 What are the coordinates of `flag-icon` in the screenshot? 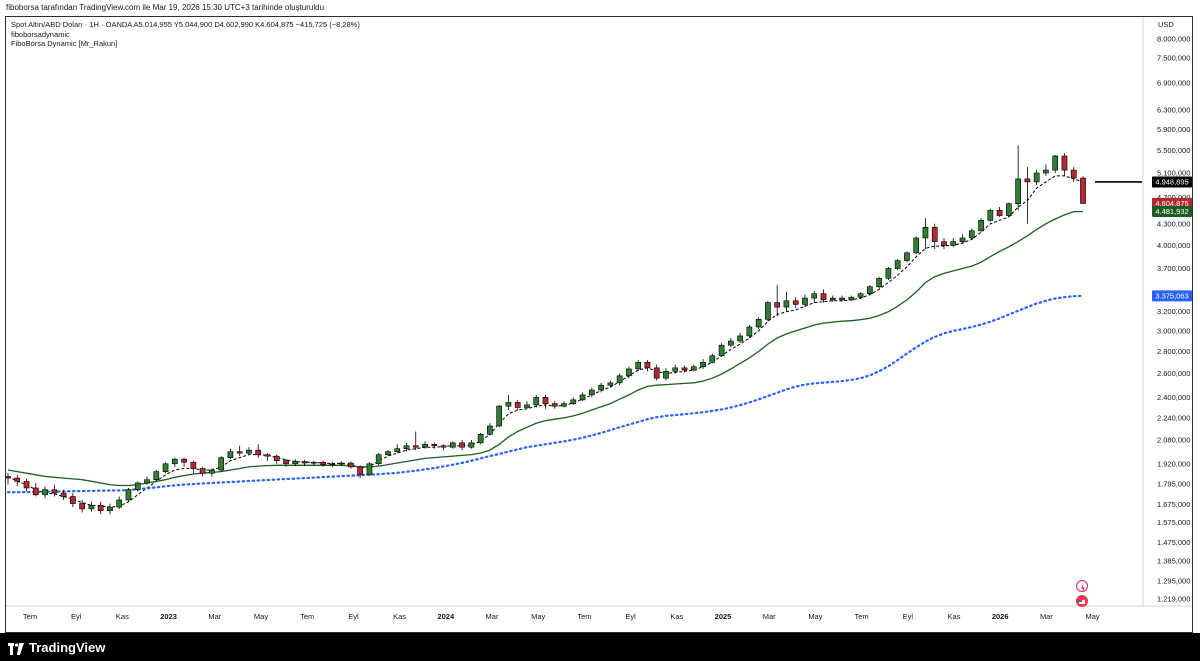 It's located at (1082, 601).